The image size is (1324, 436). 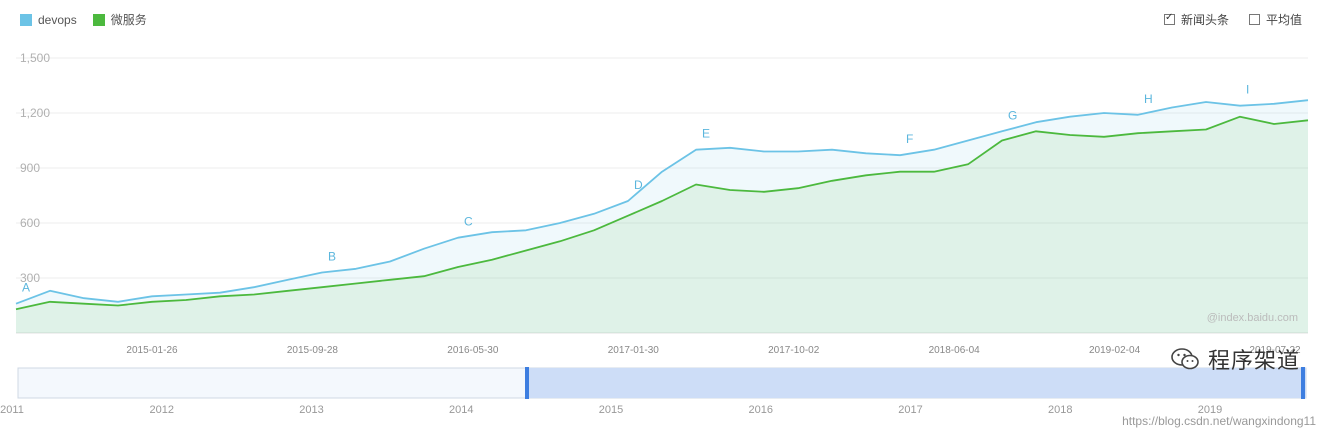 What do you see at coordinates (30, 168) in the screenshot?
I see `y-tick-label: 900` at bounding box center [30, 168].